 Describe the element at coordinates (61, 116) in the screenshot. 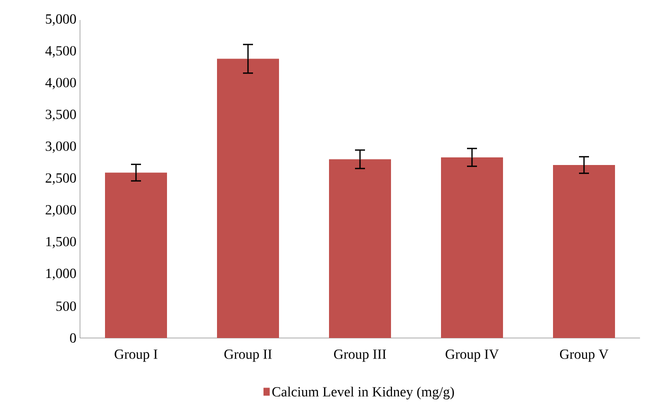

I see `y-tick-label: 3,500` at that location.